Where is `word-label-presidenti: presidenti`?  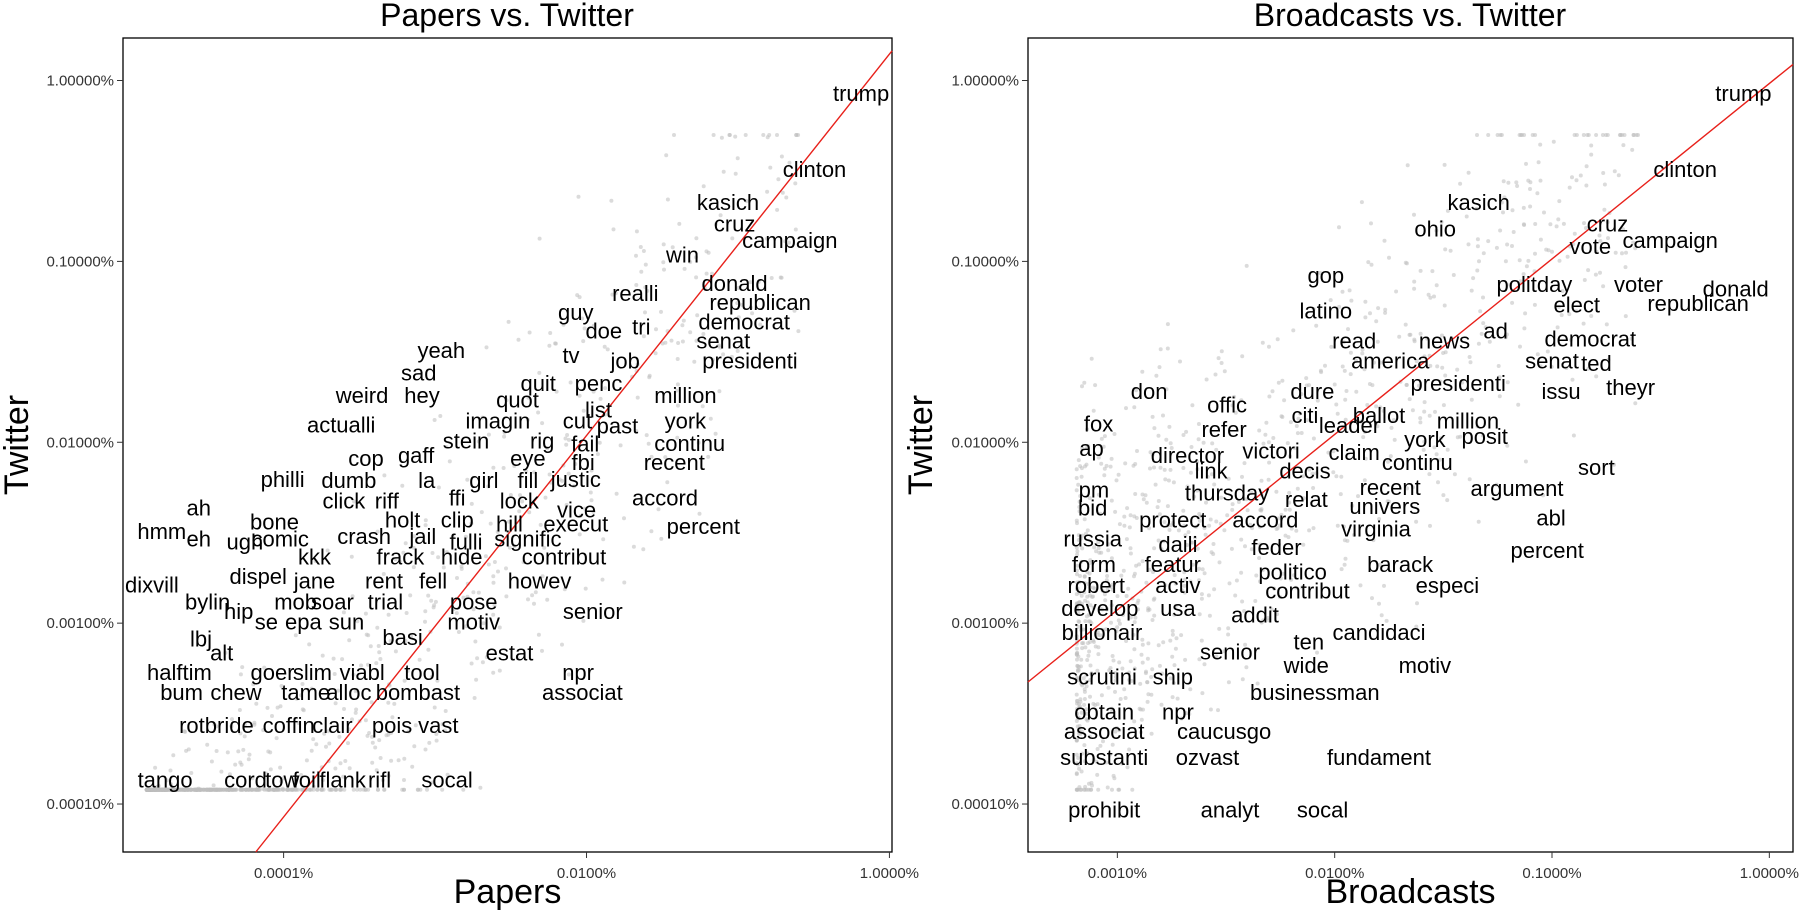 word-label-presidenti: presidenti is located at coordinates (749, 360).